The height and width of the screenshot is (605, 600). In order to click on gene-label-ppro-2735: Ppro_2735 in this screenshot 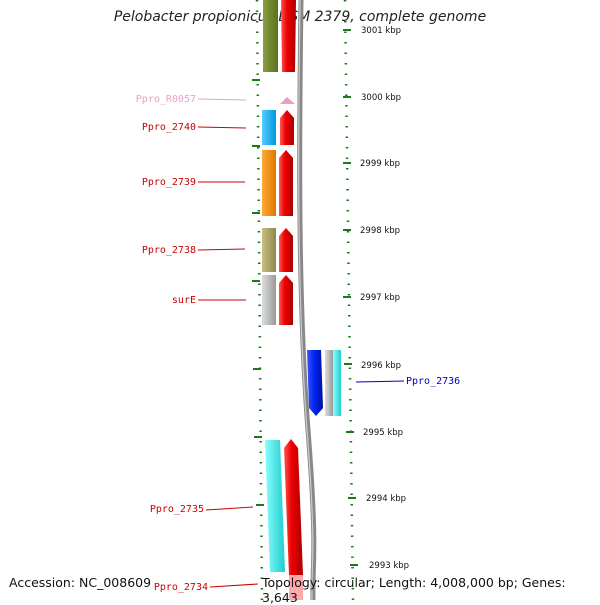, I will do `click(177, 509)`.